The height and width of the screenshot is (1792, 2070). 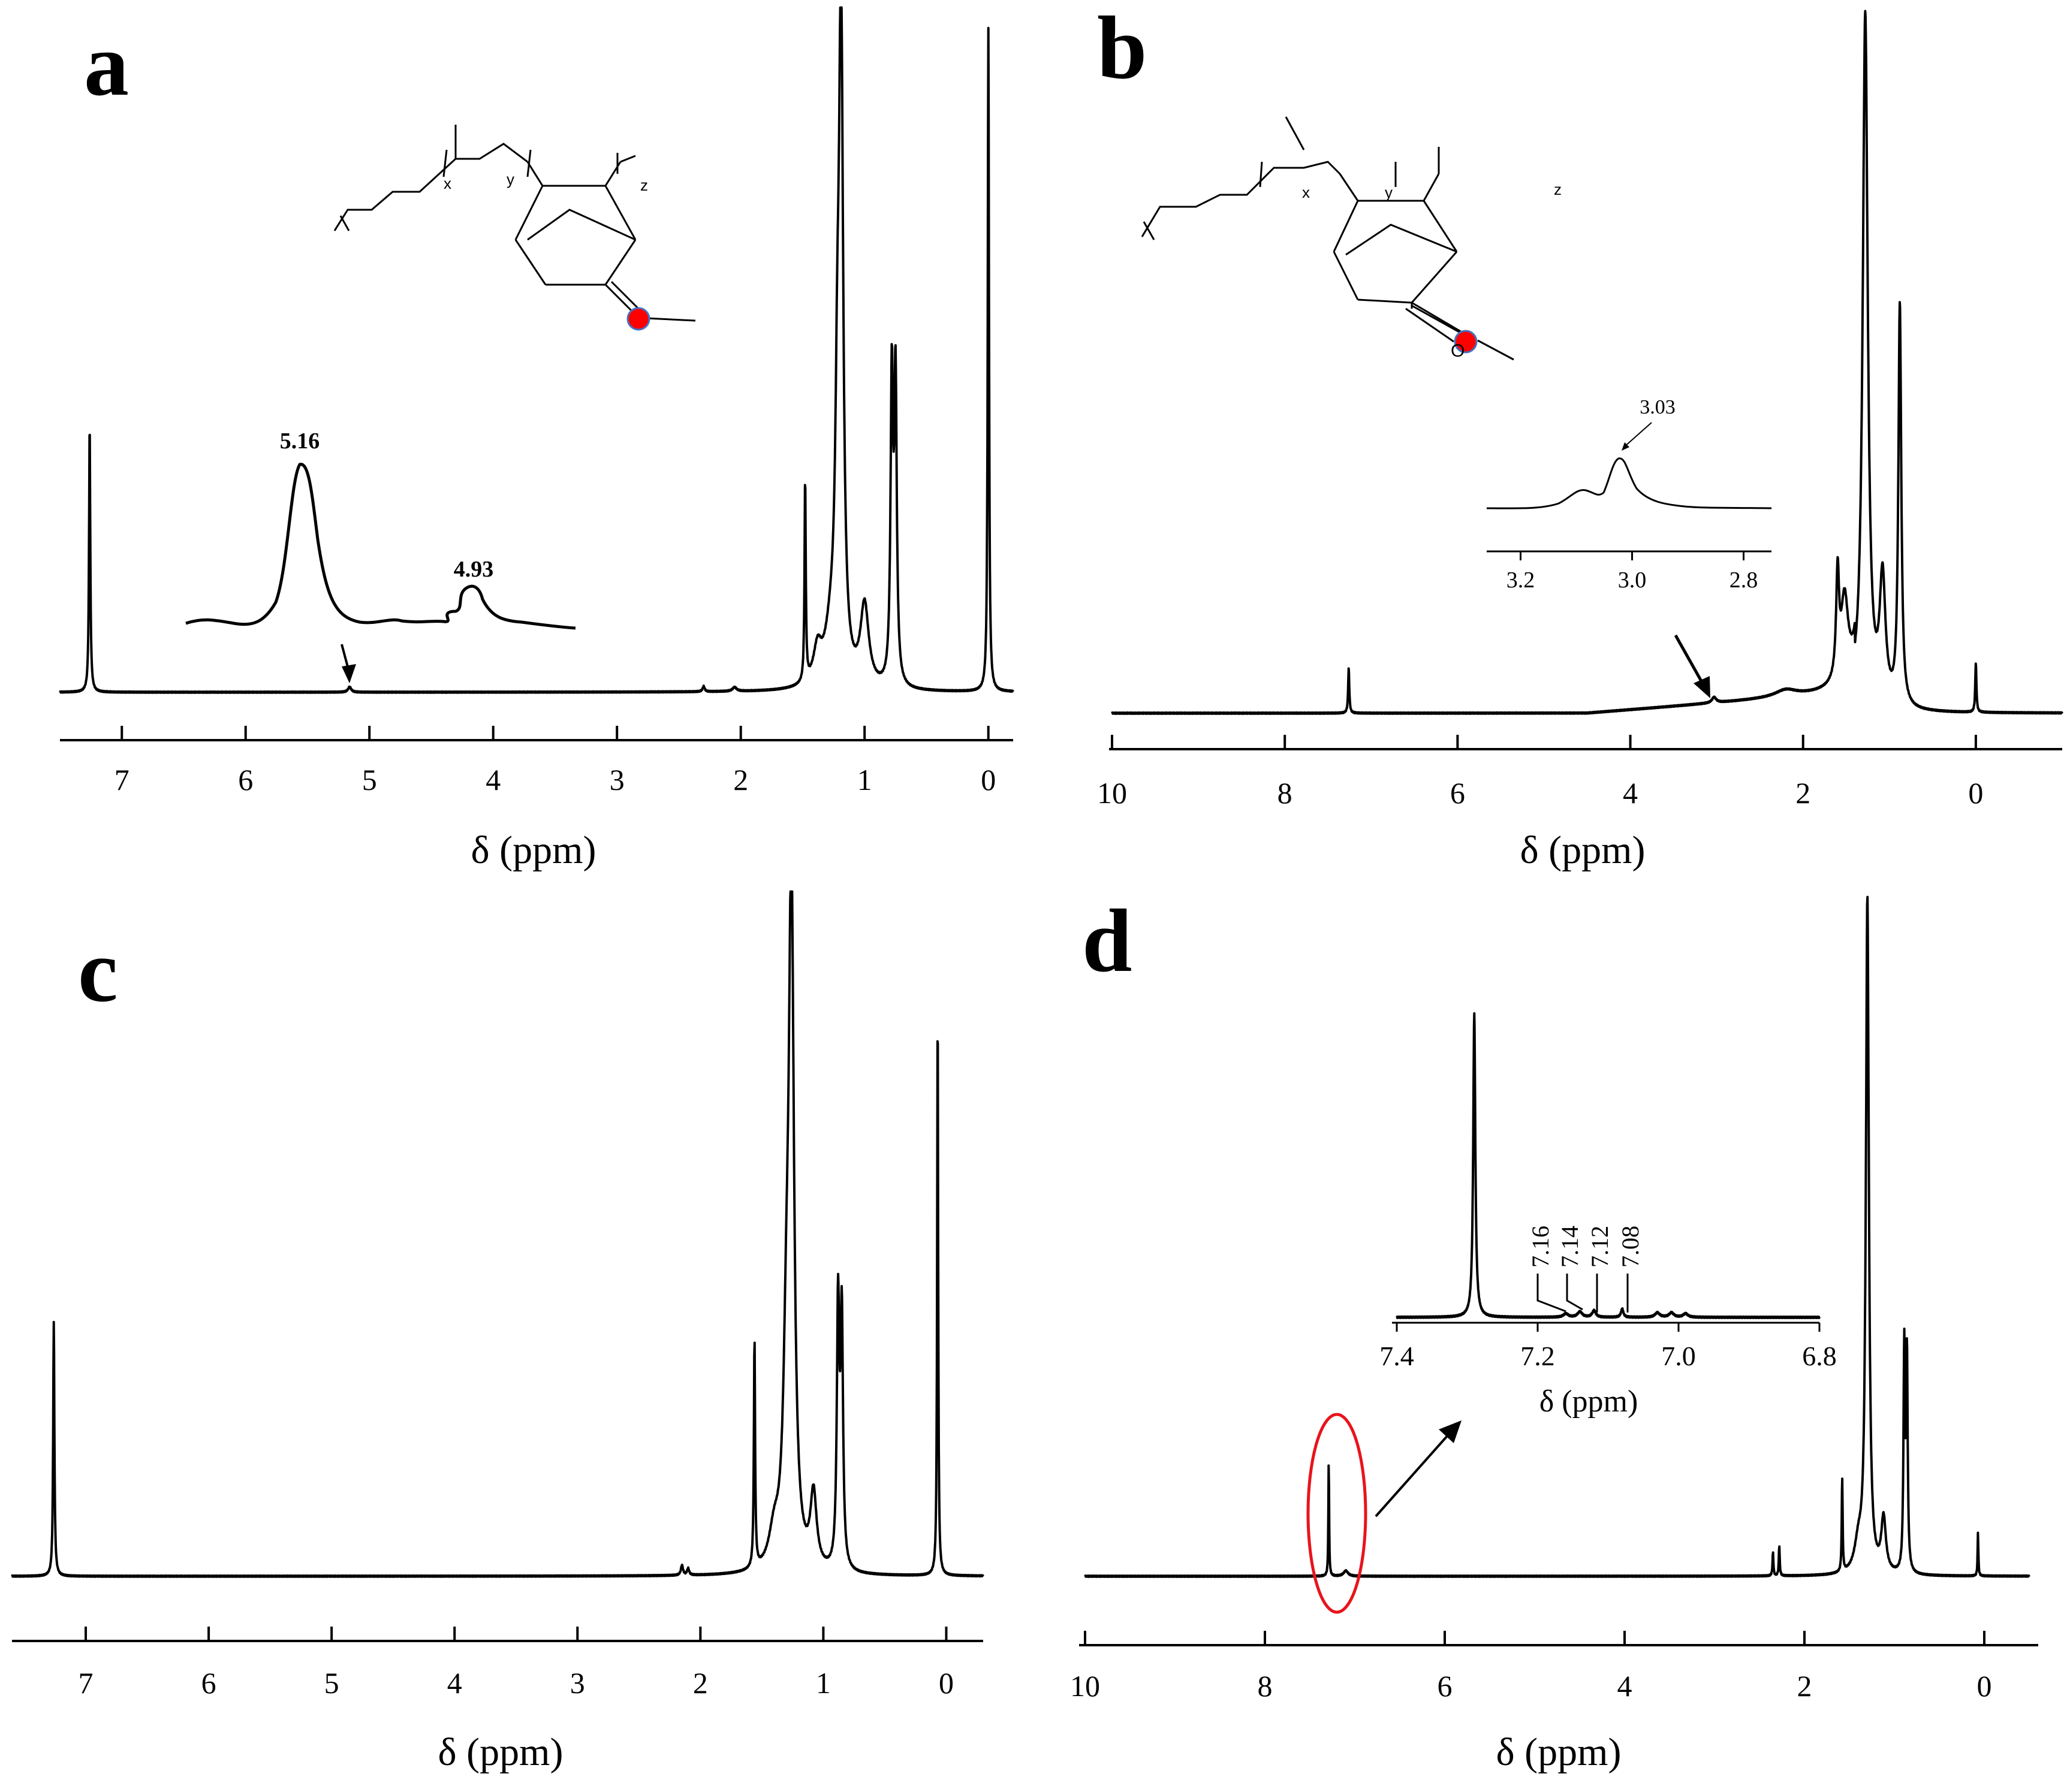 I want to click on inset-expansion: 5.16 4.93, so click(x=380, y=529).